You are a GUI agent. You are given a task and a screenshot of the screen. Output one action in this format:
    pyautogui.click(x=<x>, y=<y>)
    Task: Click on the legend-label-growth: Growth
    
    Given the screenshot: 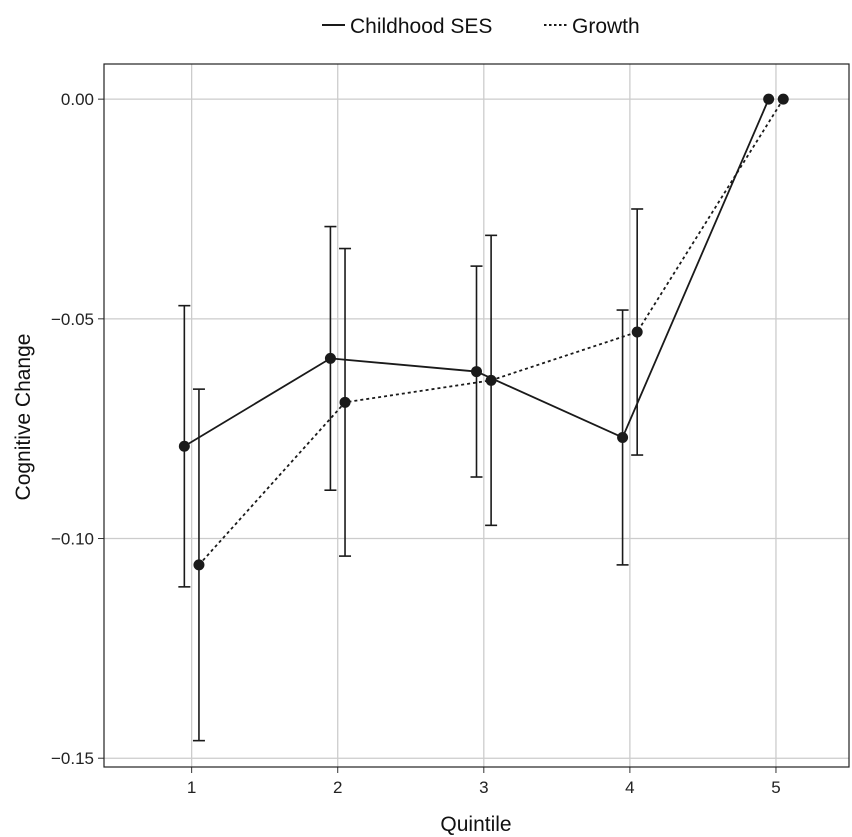 What is the action you would take?
    pyautogui.click(x=606, y=26)
    